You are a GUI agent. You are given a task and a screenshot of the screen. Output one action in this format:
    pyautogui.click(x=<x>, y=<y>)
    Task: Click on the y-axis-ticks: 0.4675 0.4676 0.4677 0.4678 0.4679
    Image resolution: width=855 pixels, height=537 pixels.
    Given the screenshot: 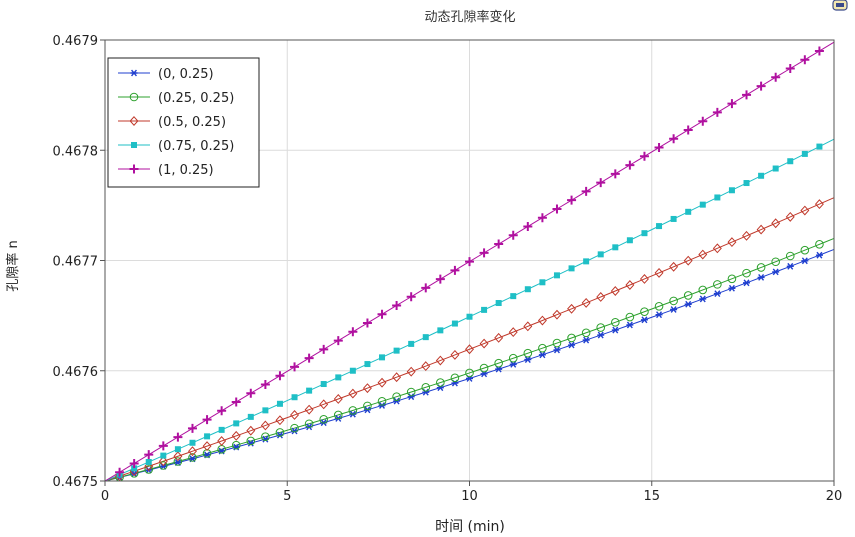 What is the action you would take?
    pyautogui.click(x=79, y=262)
    